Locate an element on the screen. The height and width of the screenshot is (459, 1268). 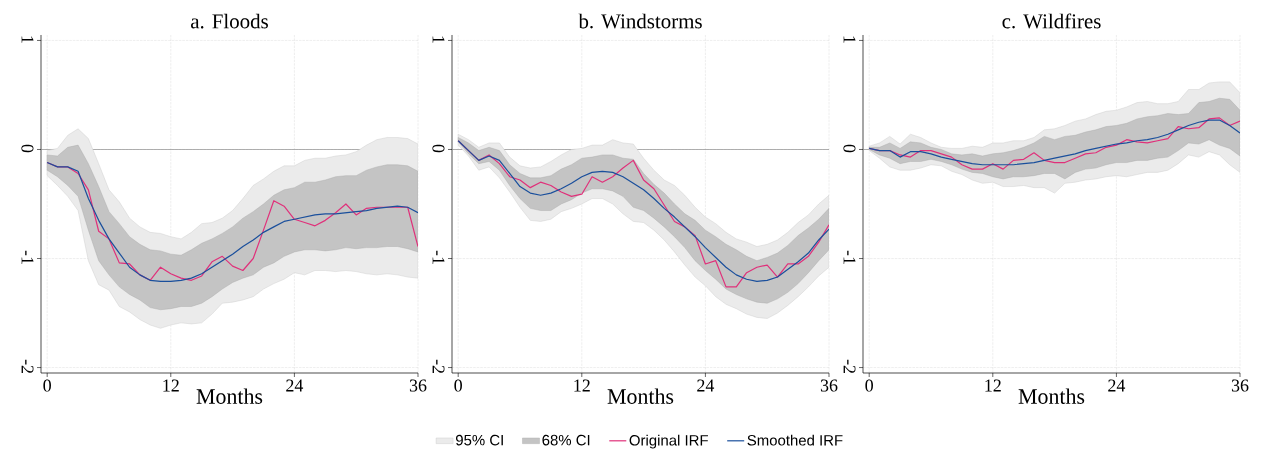
chart-title: c. Wildfires is located at coordinates (1051, 21).